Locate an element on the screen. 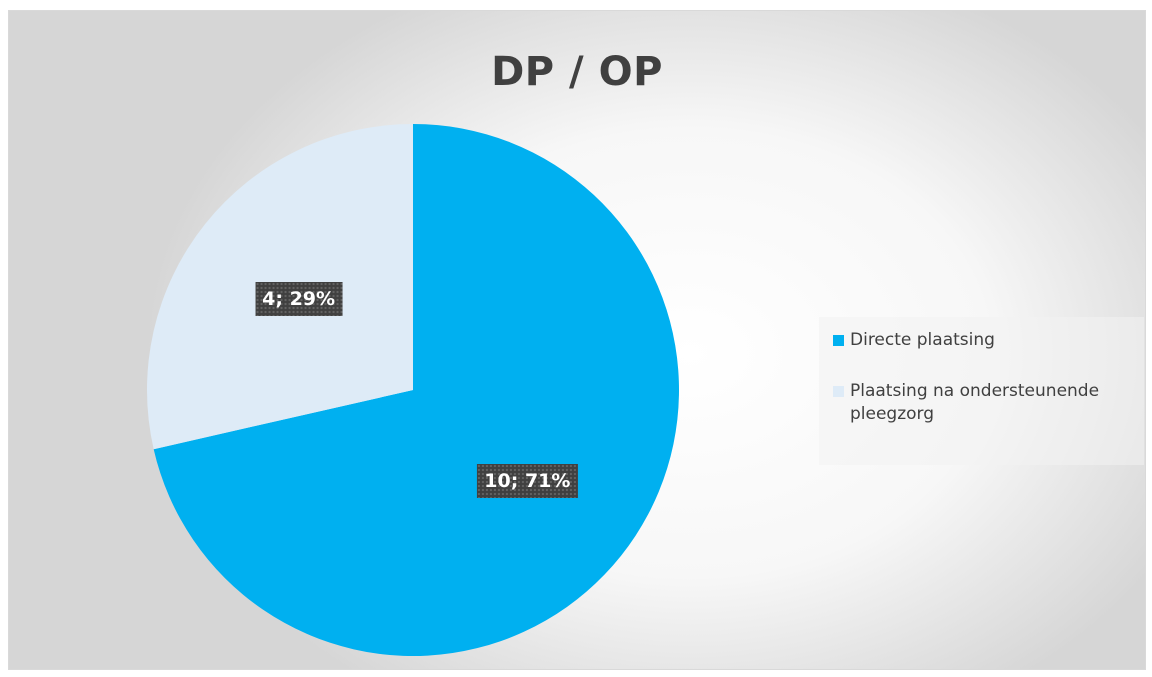 The width and height of the screenshot is (1152, 677). legend-item-plaatsing-na-ondersteunende-pleegzorg: Plaatsing na ondersteunende pleegzorg is located at coordinates (983, 403).